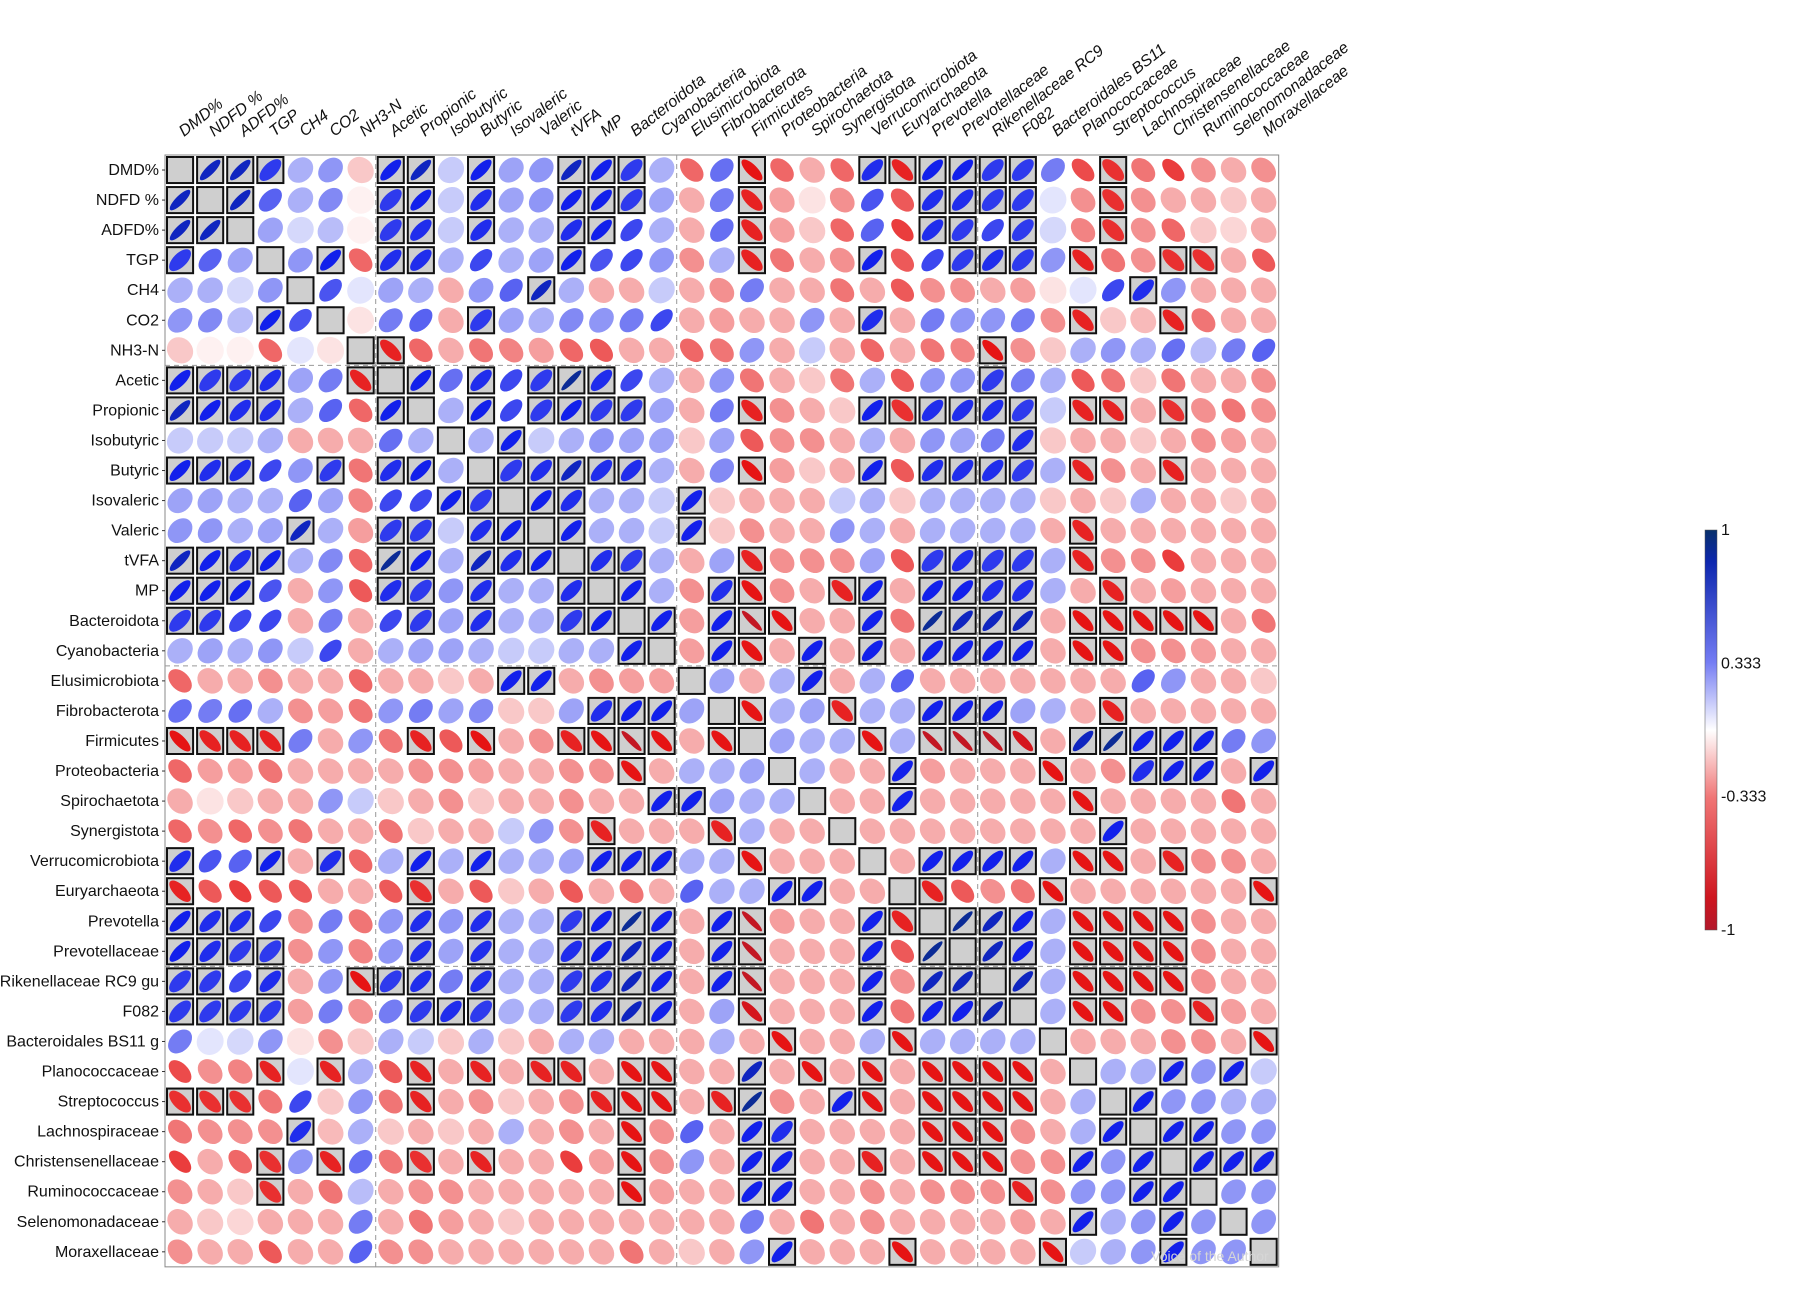  Describe the element at coordinates (134, 471) in the screenshot. I see `row-label: Butyric` at that location.